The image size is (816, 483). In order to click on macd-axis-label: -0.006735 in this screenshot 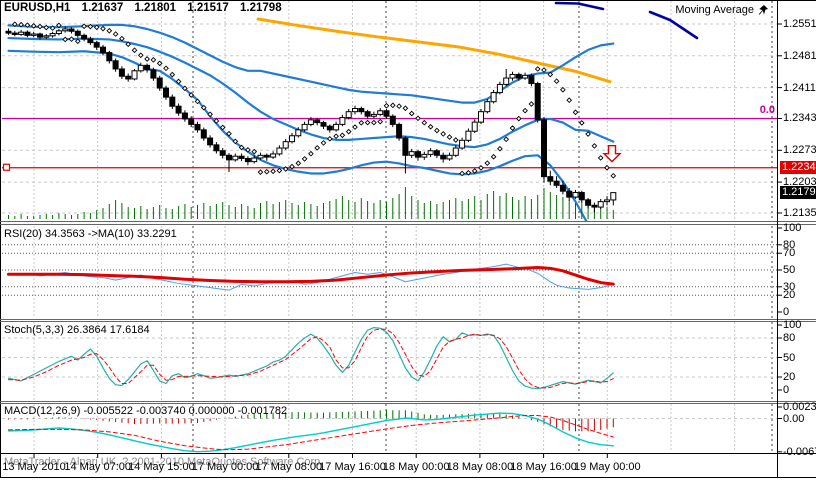, I will do `click(799, 451)`.